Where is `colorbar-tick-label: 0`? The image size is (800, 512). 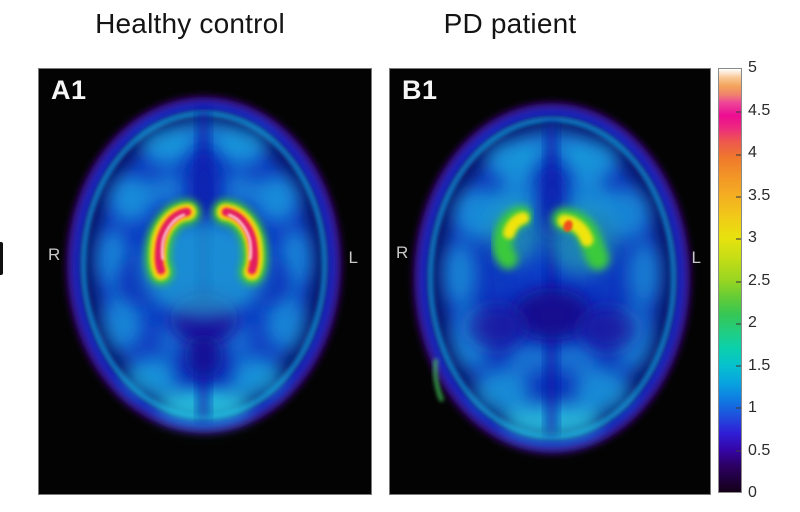
colorbar-tick-label: 0 is located at coordinates (752, 492).